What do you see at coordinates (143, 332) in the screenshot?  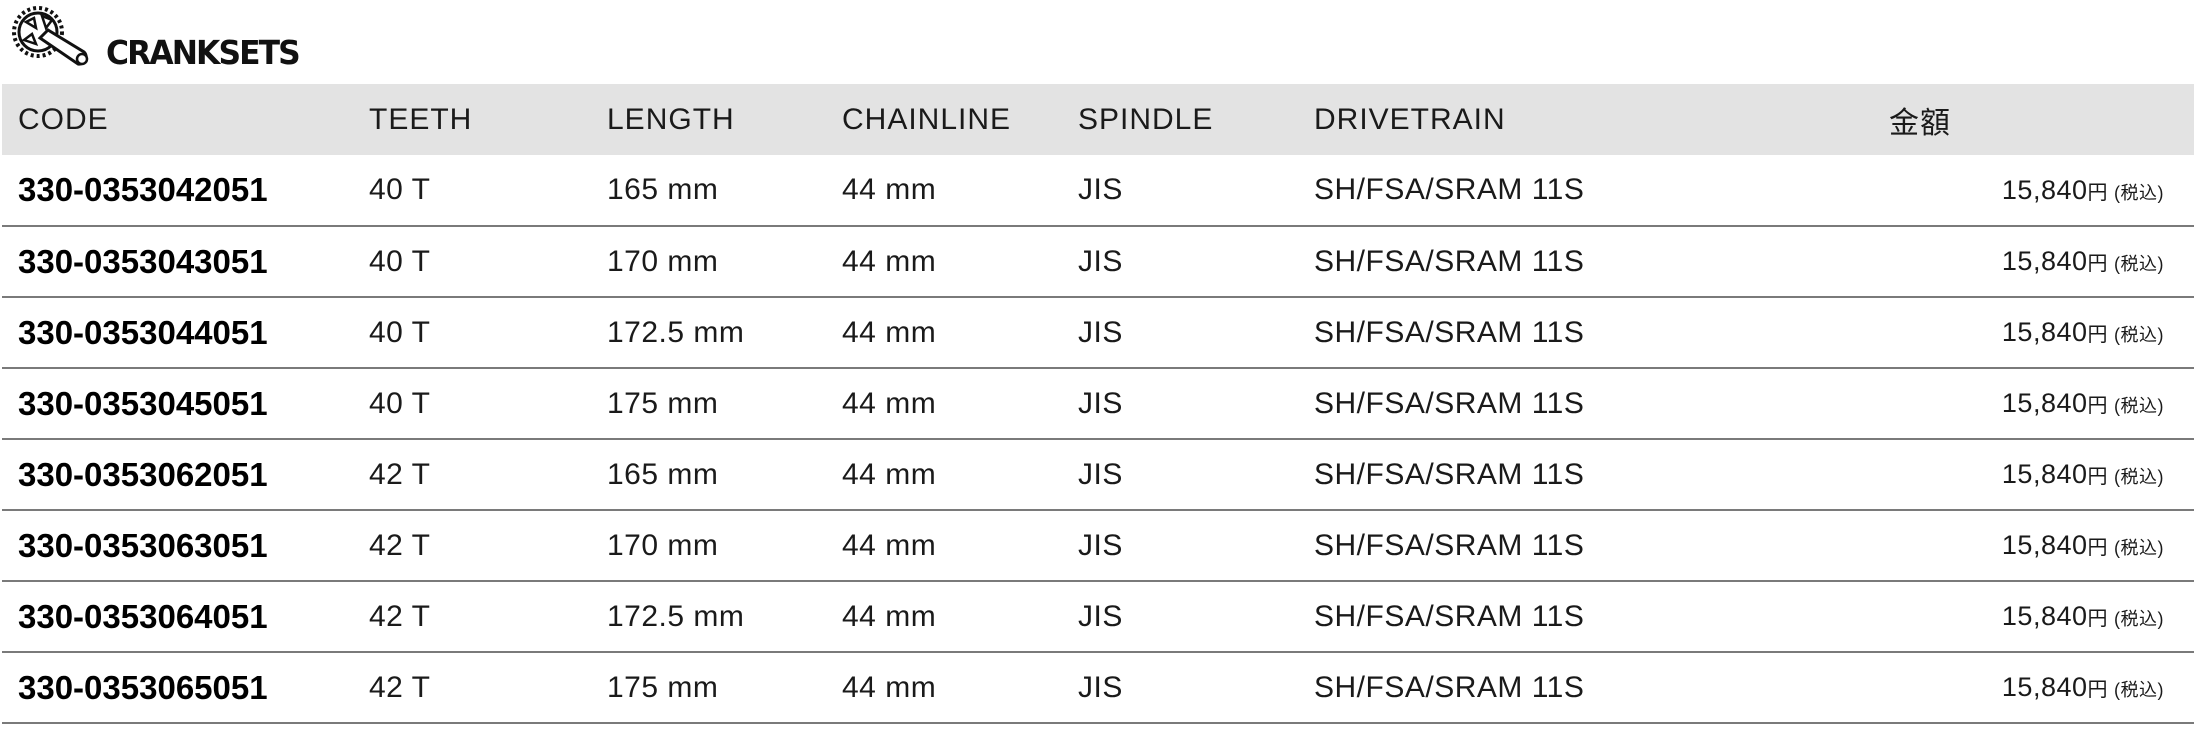 I see `cell-code: 330-0353044051` at bounding box center [143, 332].